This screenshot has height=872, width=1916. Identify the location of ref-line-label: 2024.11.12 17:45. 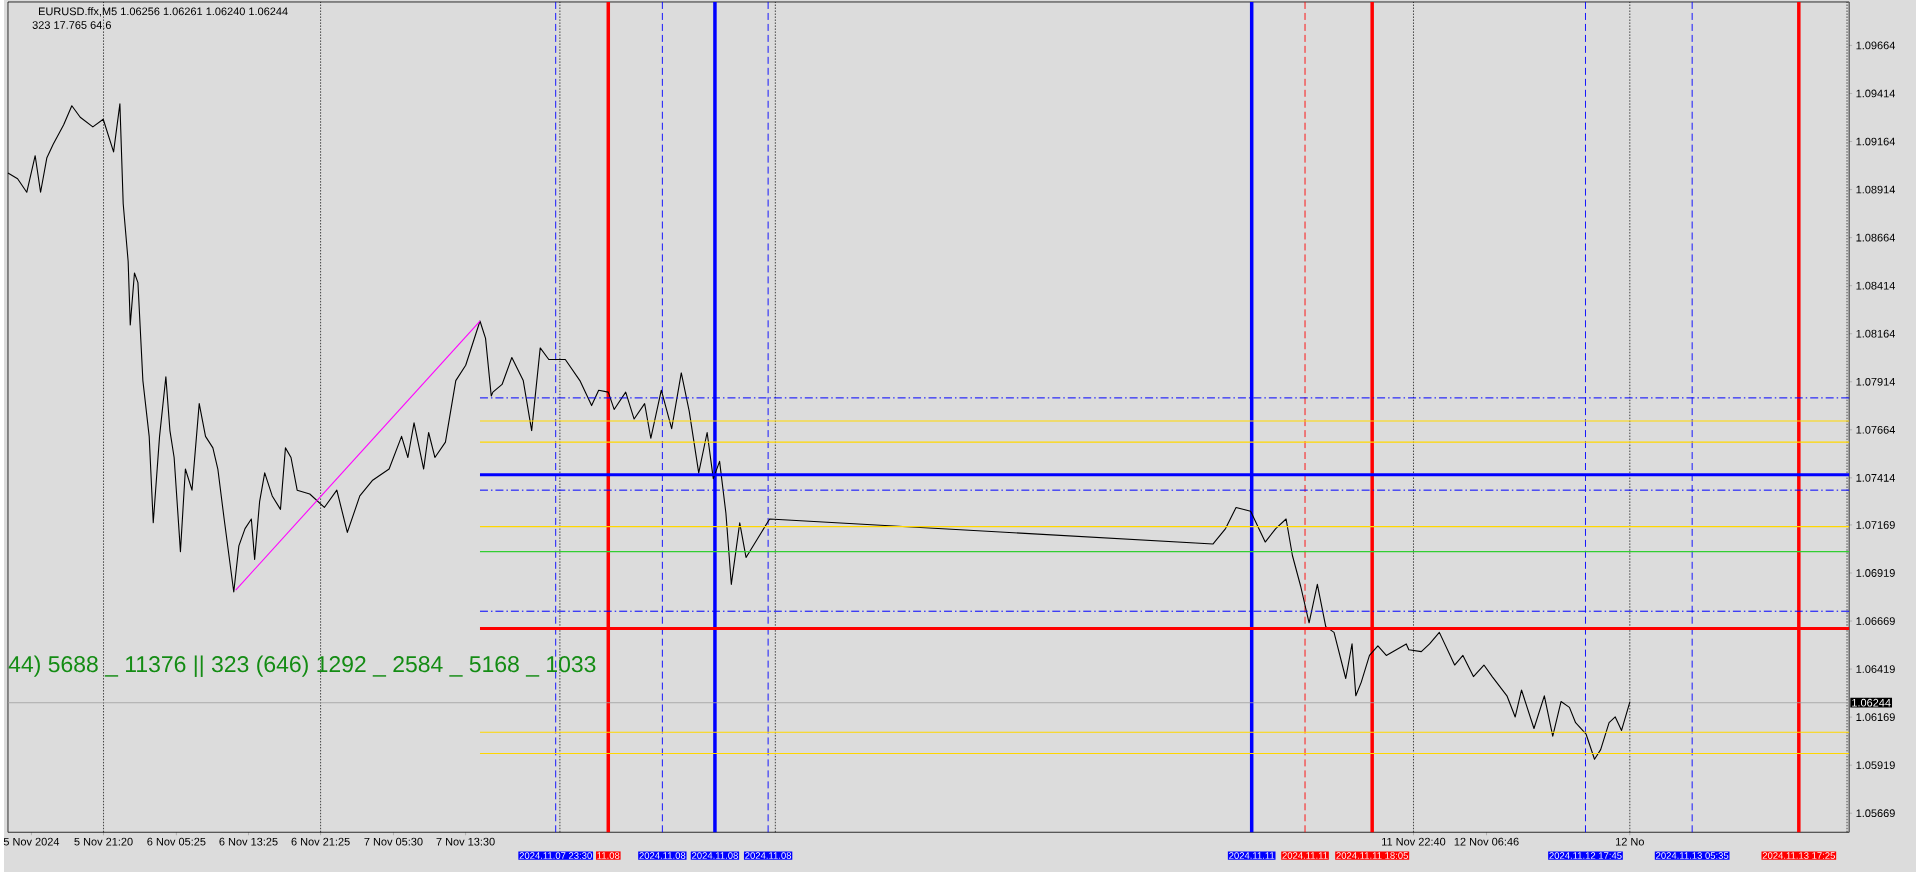
(1585, 855).